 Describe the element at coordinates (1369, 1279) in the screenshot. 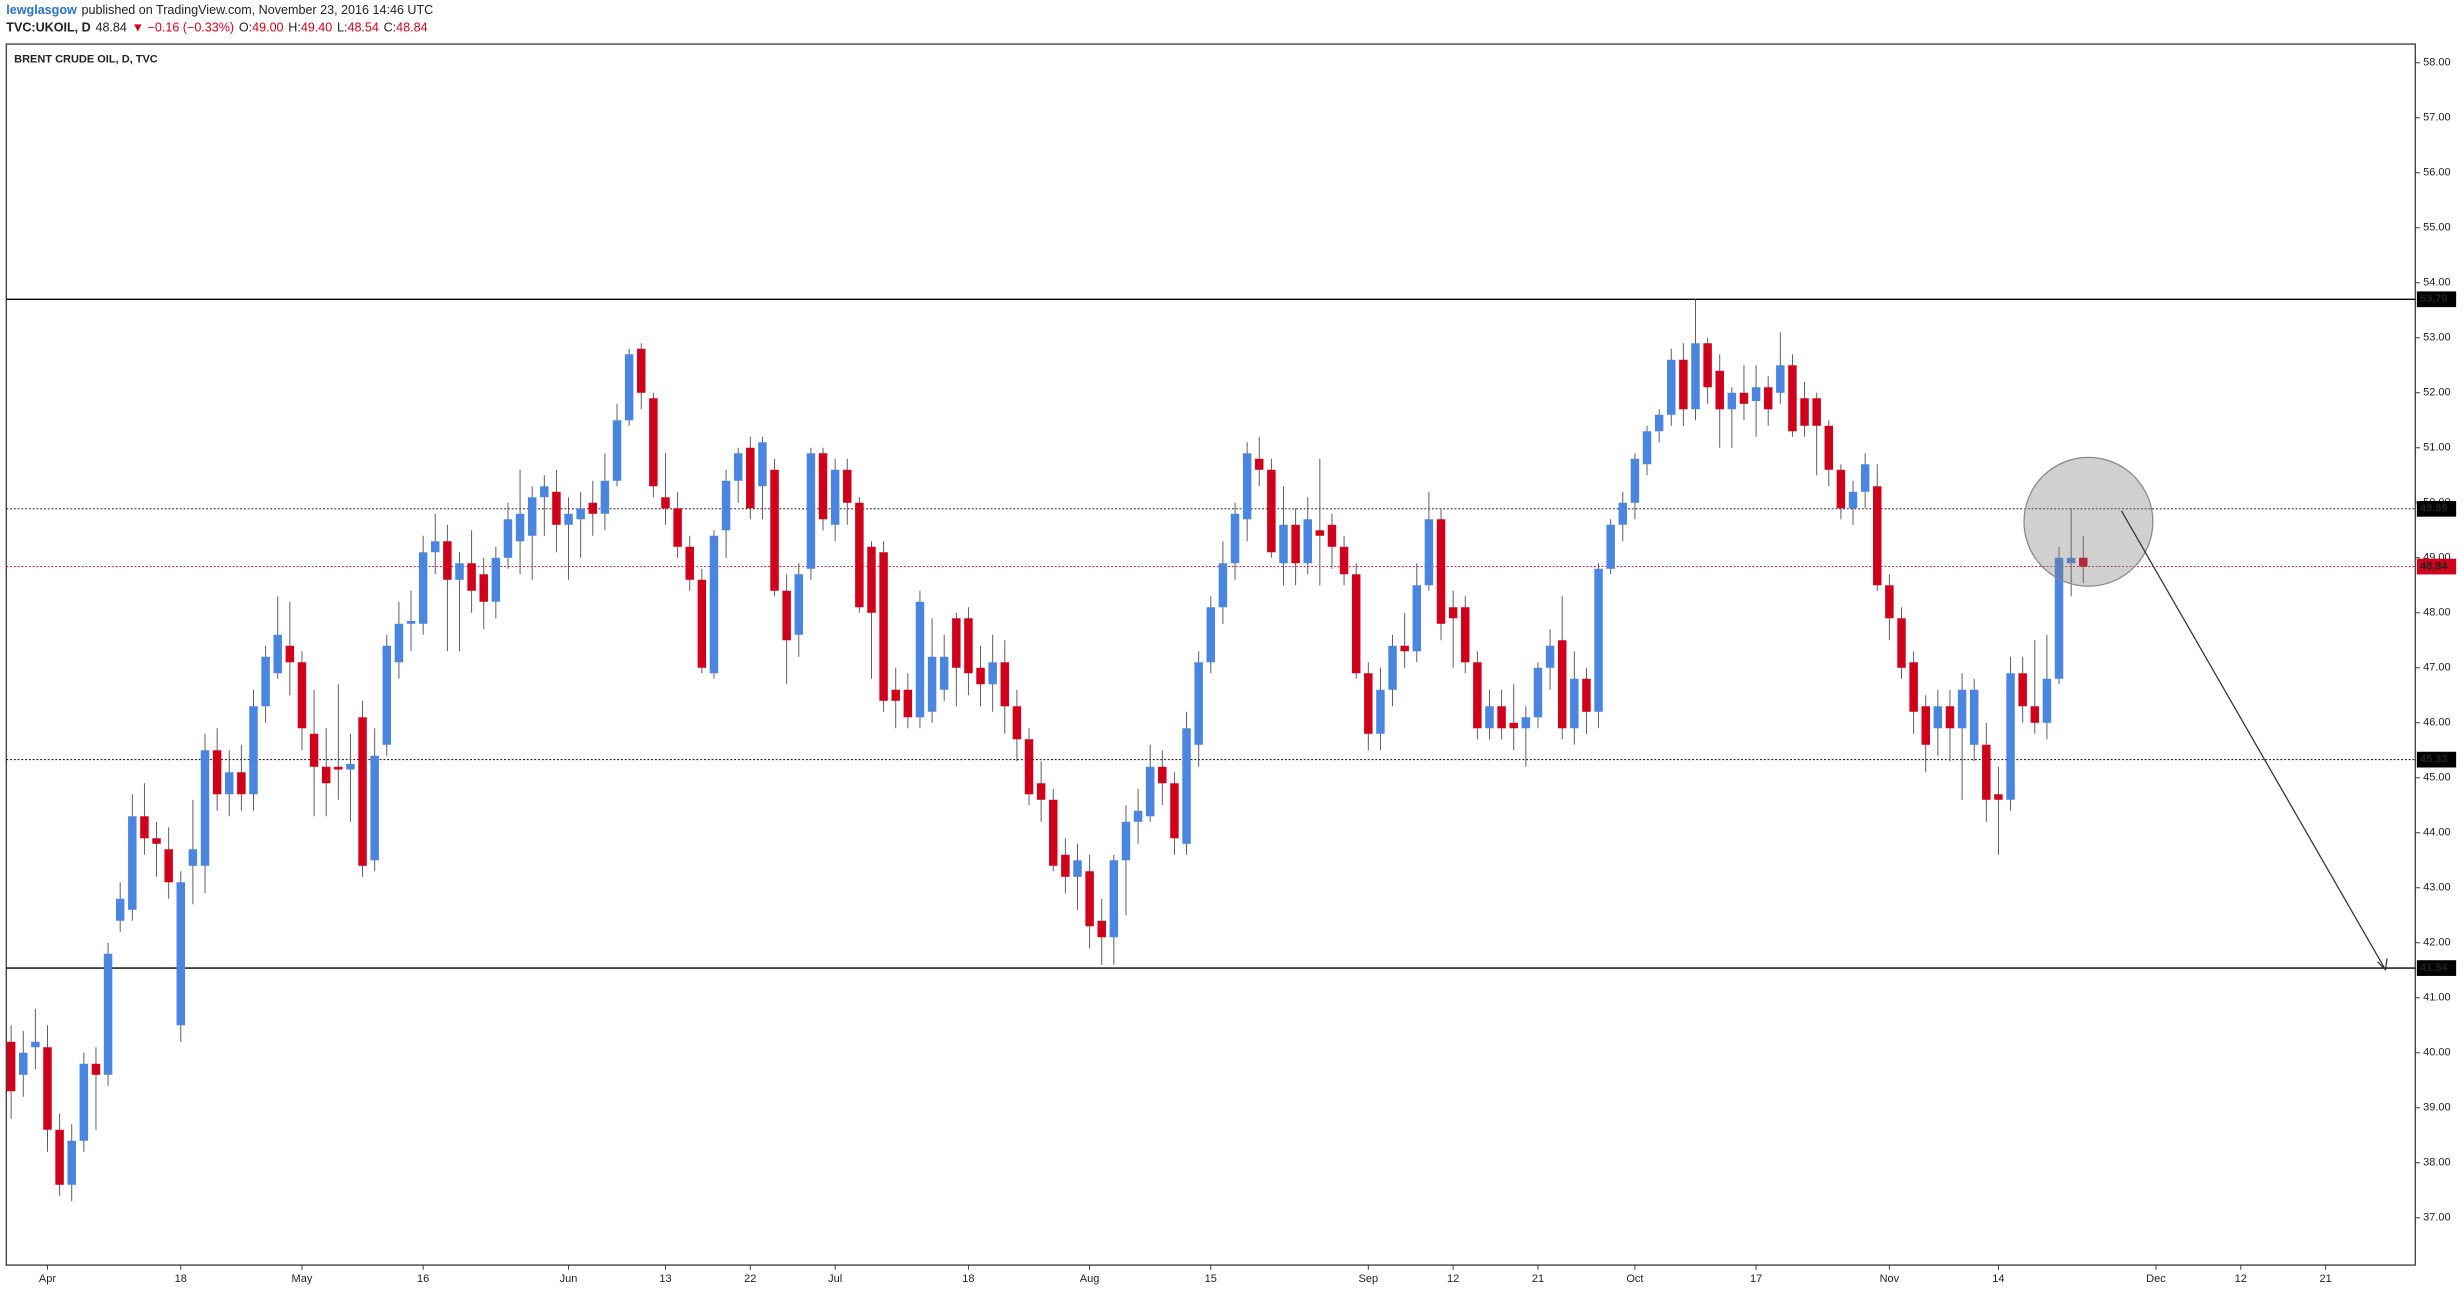

I see `x-tick-label: Sep` at that location.